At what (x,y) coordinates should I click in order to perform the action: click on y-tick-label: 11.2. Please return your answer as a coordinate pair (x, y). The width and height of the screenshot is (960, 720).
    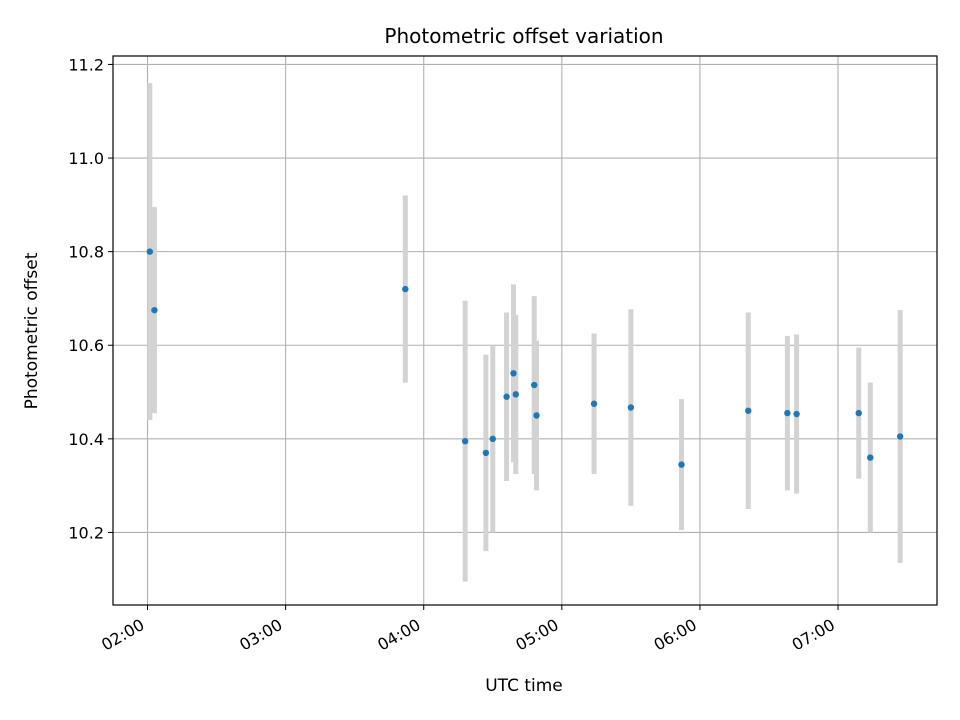
    Looking at the image, I should click on (86, 64).